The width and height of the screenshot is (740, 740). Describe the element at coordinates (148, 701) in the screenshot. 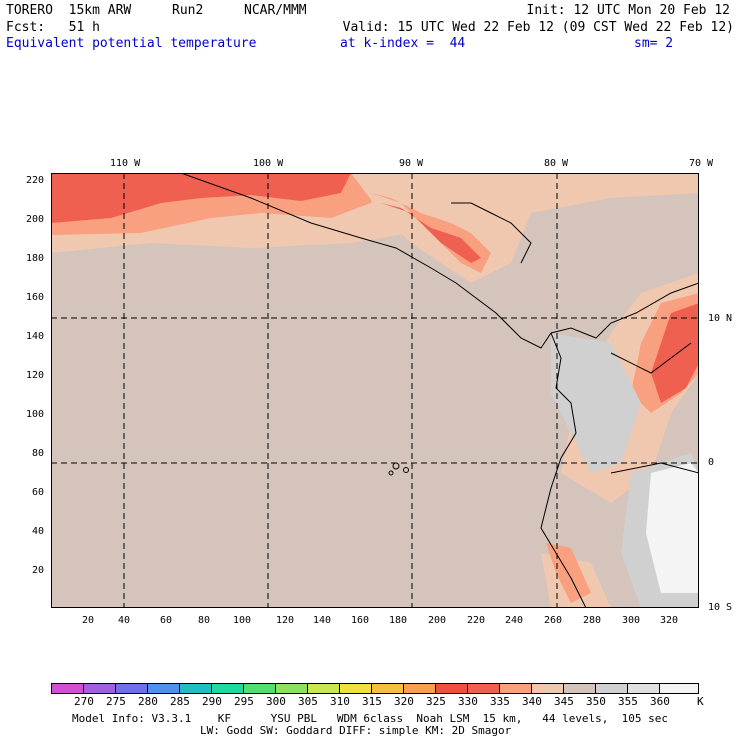

I see `colorbar-label: 280` at that location.